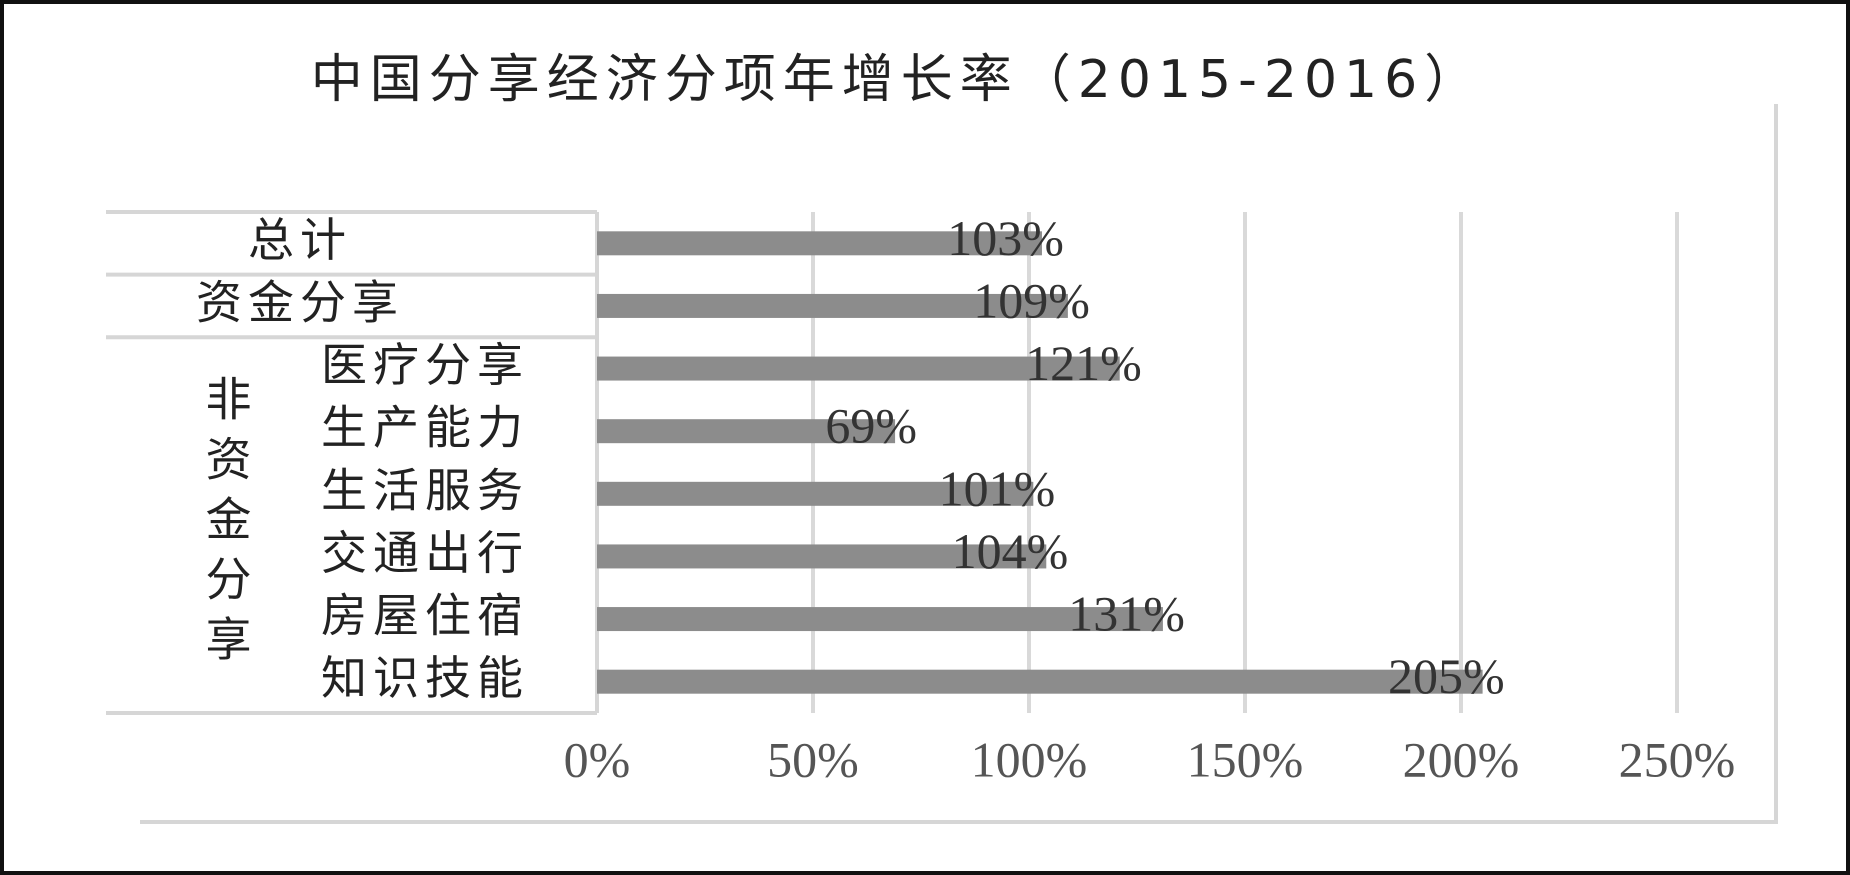 Image resolution: width=1850 pixels, height=875 pixels. Describe the element at coordinates (425, 428) in the screenshot. I see `category-label: 生产能力` at that location.